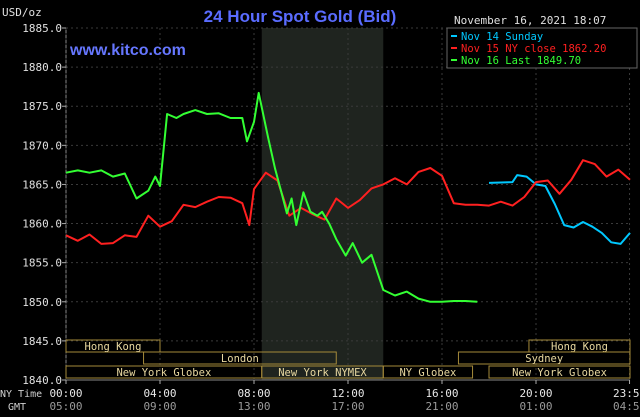  What do you see at coordinates (535, 393) in the screenshot?
I see `x-tick-label-ny: 20:00` at bounding box center [535, 393].